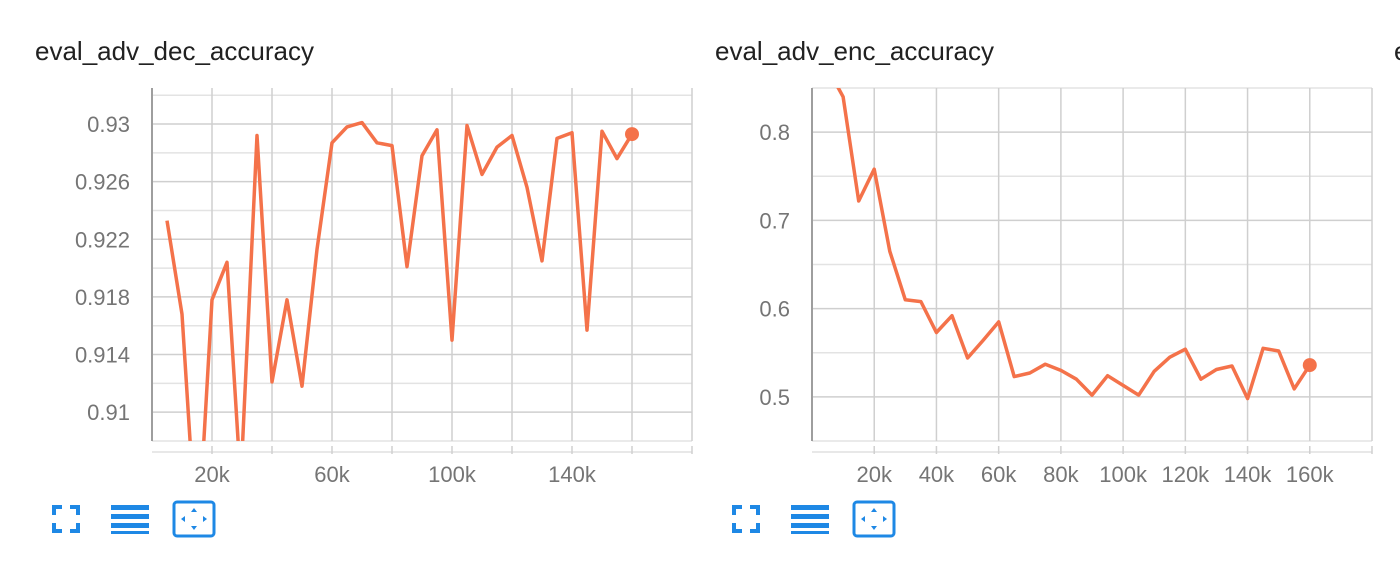 The image size is (1400, 578). What do you see at coordinates (1061, 474) in the screenshot?
I see `x-tick-label: 80k` at bounding box center [1061, 474].